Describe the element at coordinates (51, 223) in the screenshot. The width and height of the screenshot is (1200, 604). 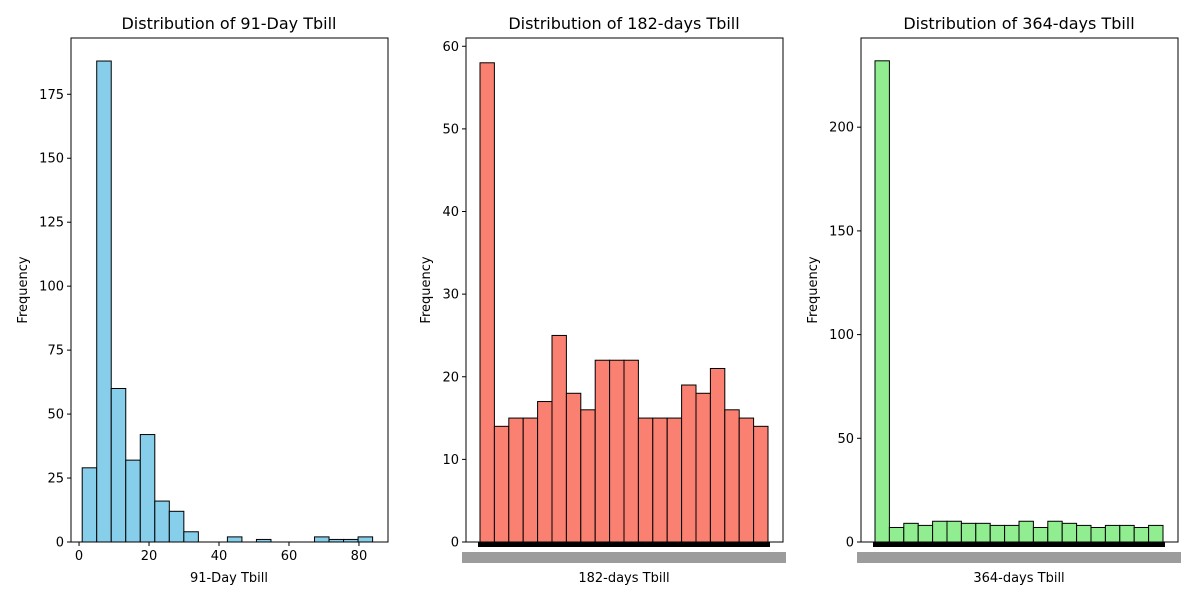
I see `y-tick-label: 125` at that location.